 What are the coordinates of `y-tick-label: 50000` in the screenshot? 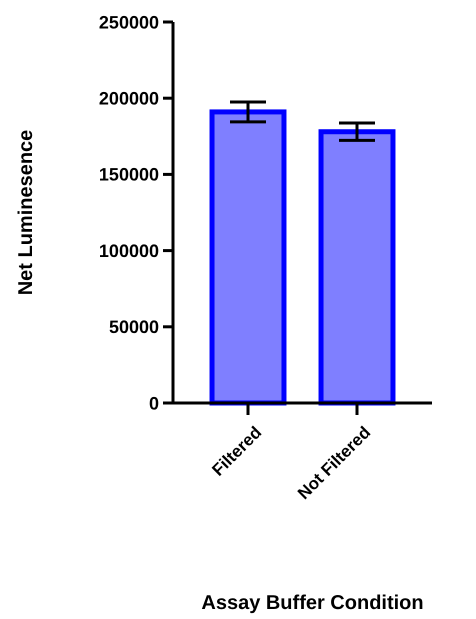 It's located at (133, 327).